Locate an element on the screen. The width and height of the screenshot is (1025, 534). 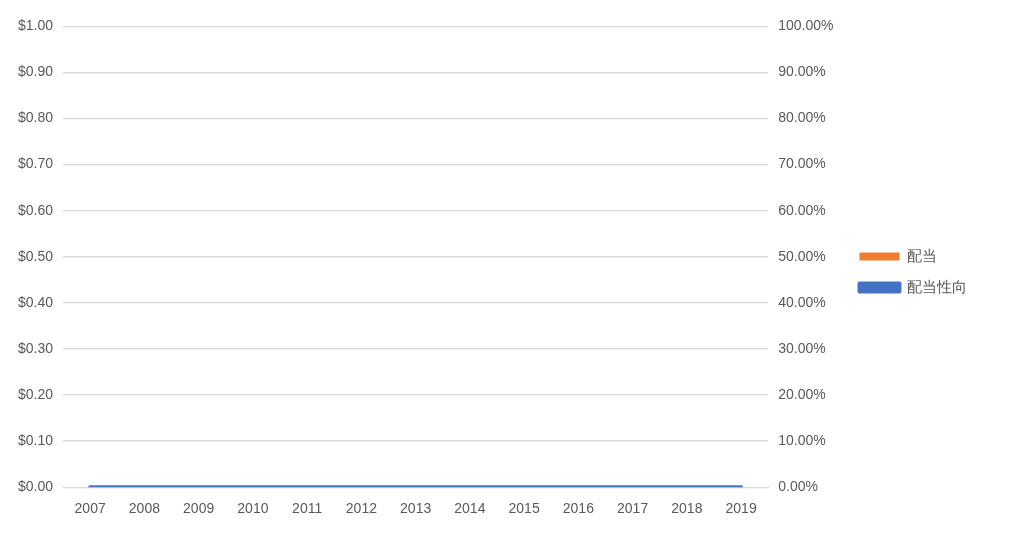
x-tick-label: 2008 is located at coordinates (144, 508).